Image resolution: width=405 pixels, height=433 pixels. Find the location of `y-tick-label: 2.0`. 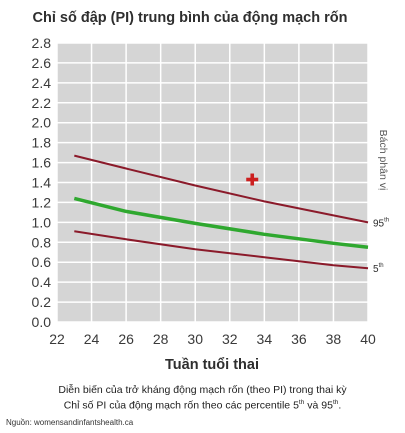

y-tick-label: 2.0 is located at coordinates (42, 123).